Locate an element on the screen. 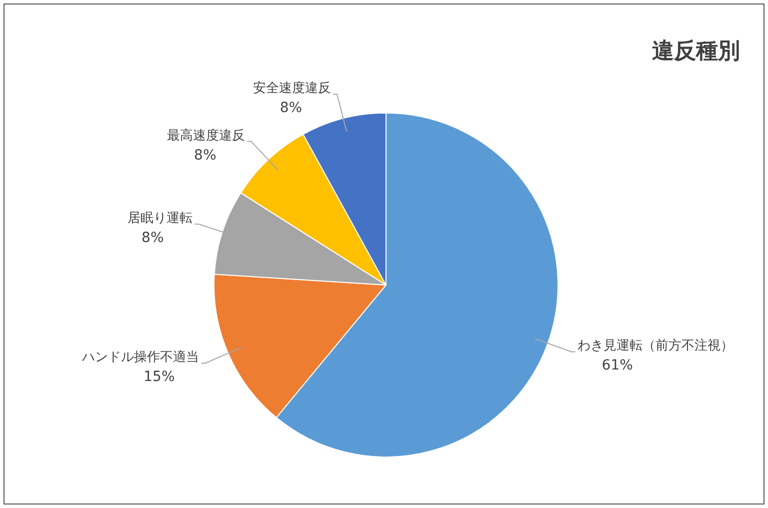 The width and height of the screenshot is (768, 508). slice-label: 居眠り運転 is located at coordinates (160, 218).